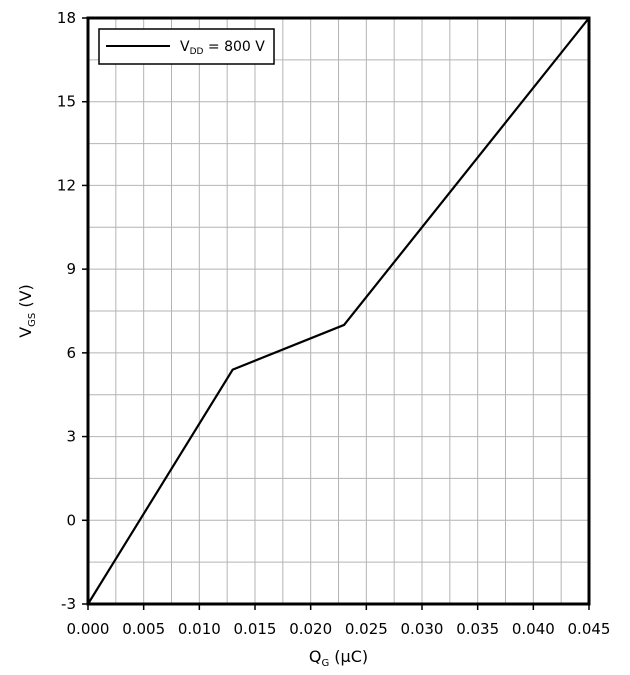 This screenshot has width=630, height=675. What do you see at coordinates (422, 629) in the screenshot?
I see `x-tick-label: 0.030` at bounding box center [422, 629].